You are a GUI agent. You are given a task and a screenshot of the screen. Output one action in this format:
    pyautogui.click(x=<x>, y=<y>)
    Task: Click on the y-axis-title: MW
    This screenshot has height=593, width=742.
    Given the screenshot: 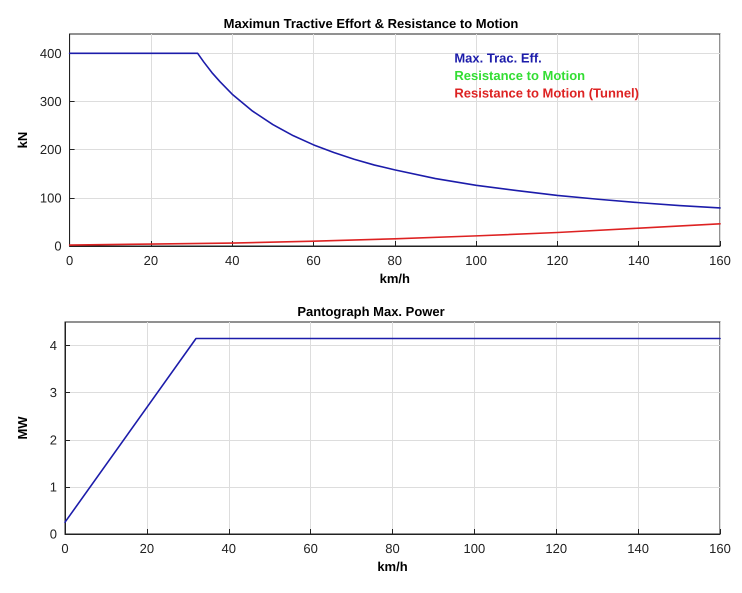 What is the action you would take?
    pyautogui.click(x=22, y=428)
    